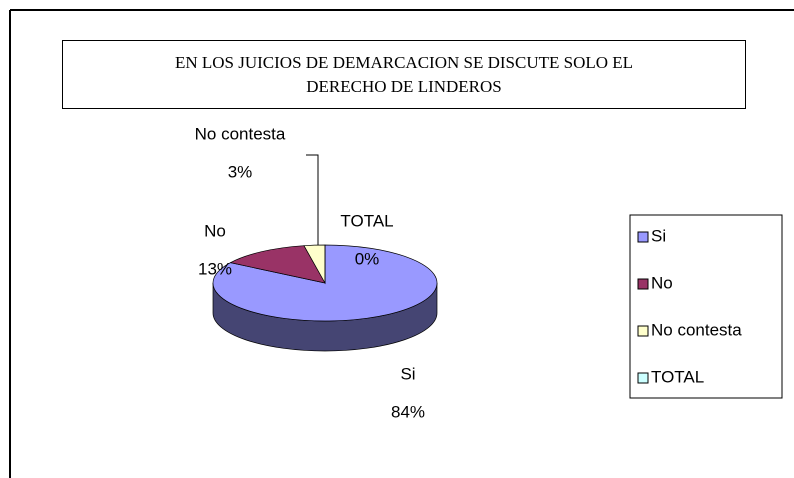  Describe the element at coordinates (706, 306) in the screenshot. I see `legend-box` at that location.